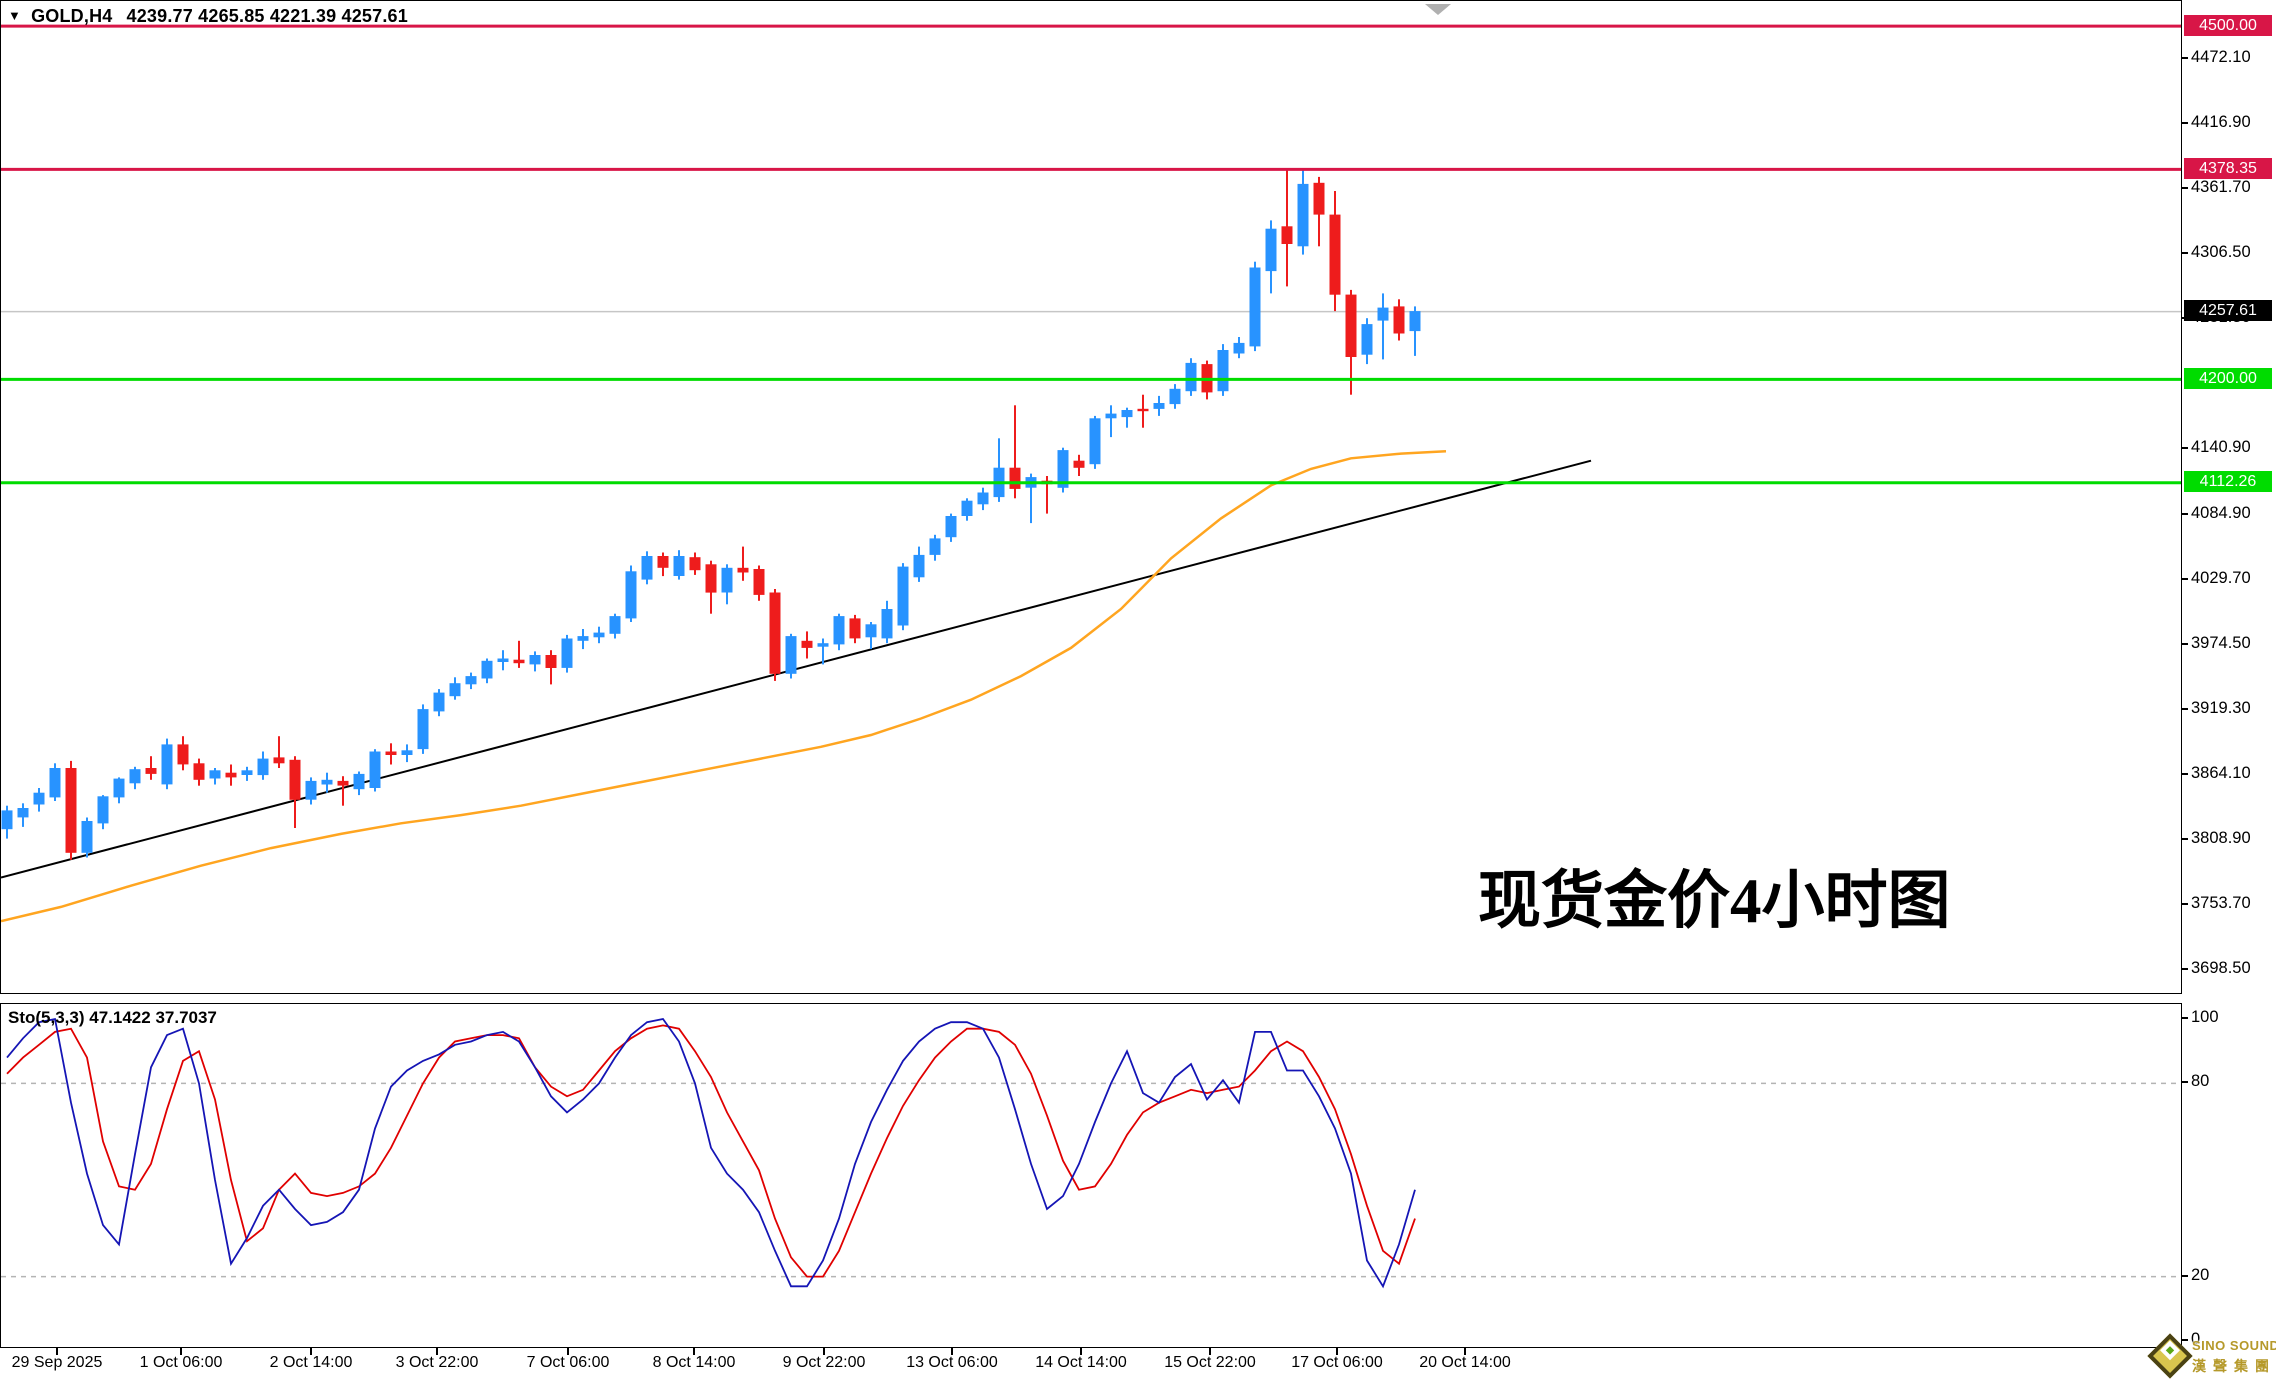 This screenshot has height=1380, width=2276. Describe the element at coordinates (15, 15) in the screenshot. I see `symbol-dropdown-icon: ▼` at that location.